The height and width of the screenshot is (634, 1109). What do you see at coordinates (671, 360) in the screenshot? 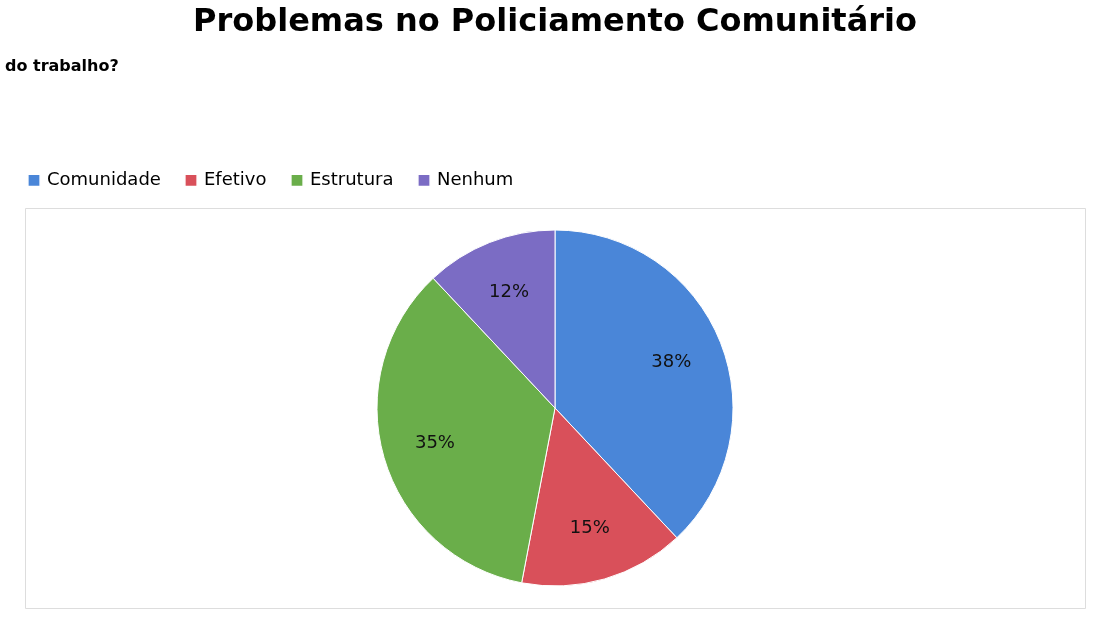
I see `data-label: 38%` at bounding box center [671, 360].